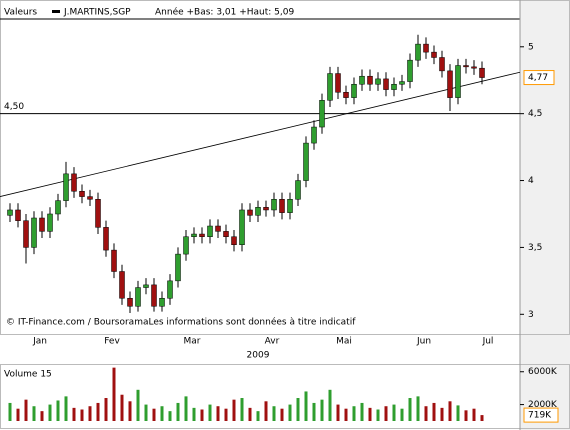  Describe the element at coordinates (535, 248) in the screenshot. I see `y-tick-label: 3,5` at that location.